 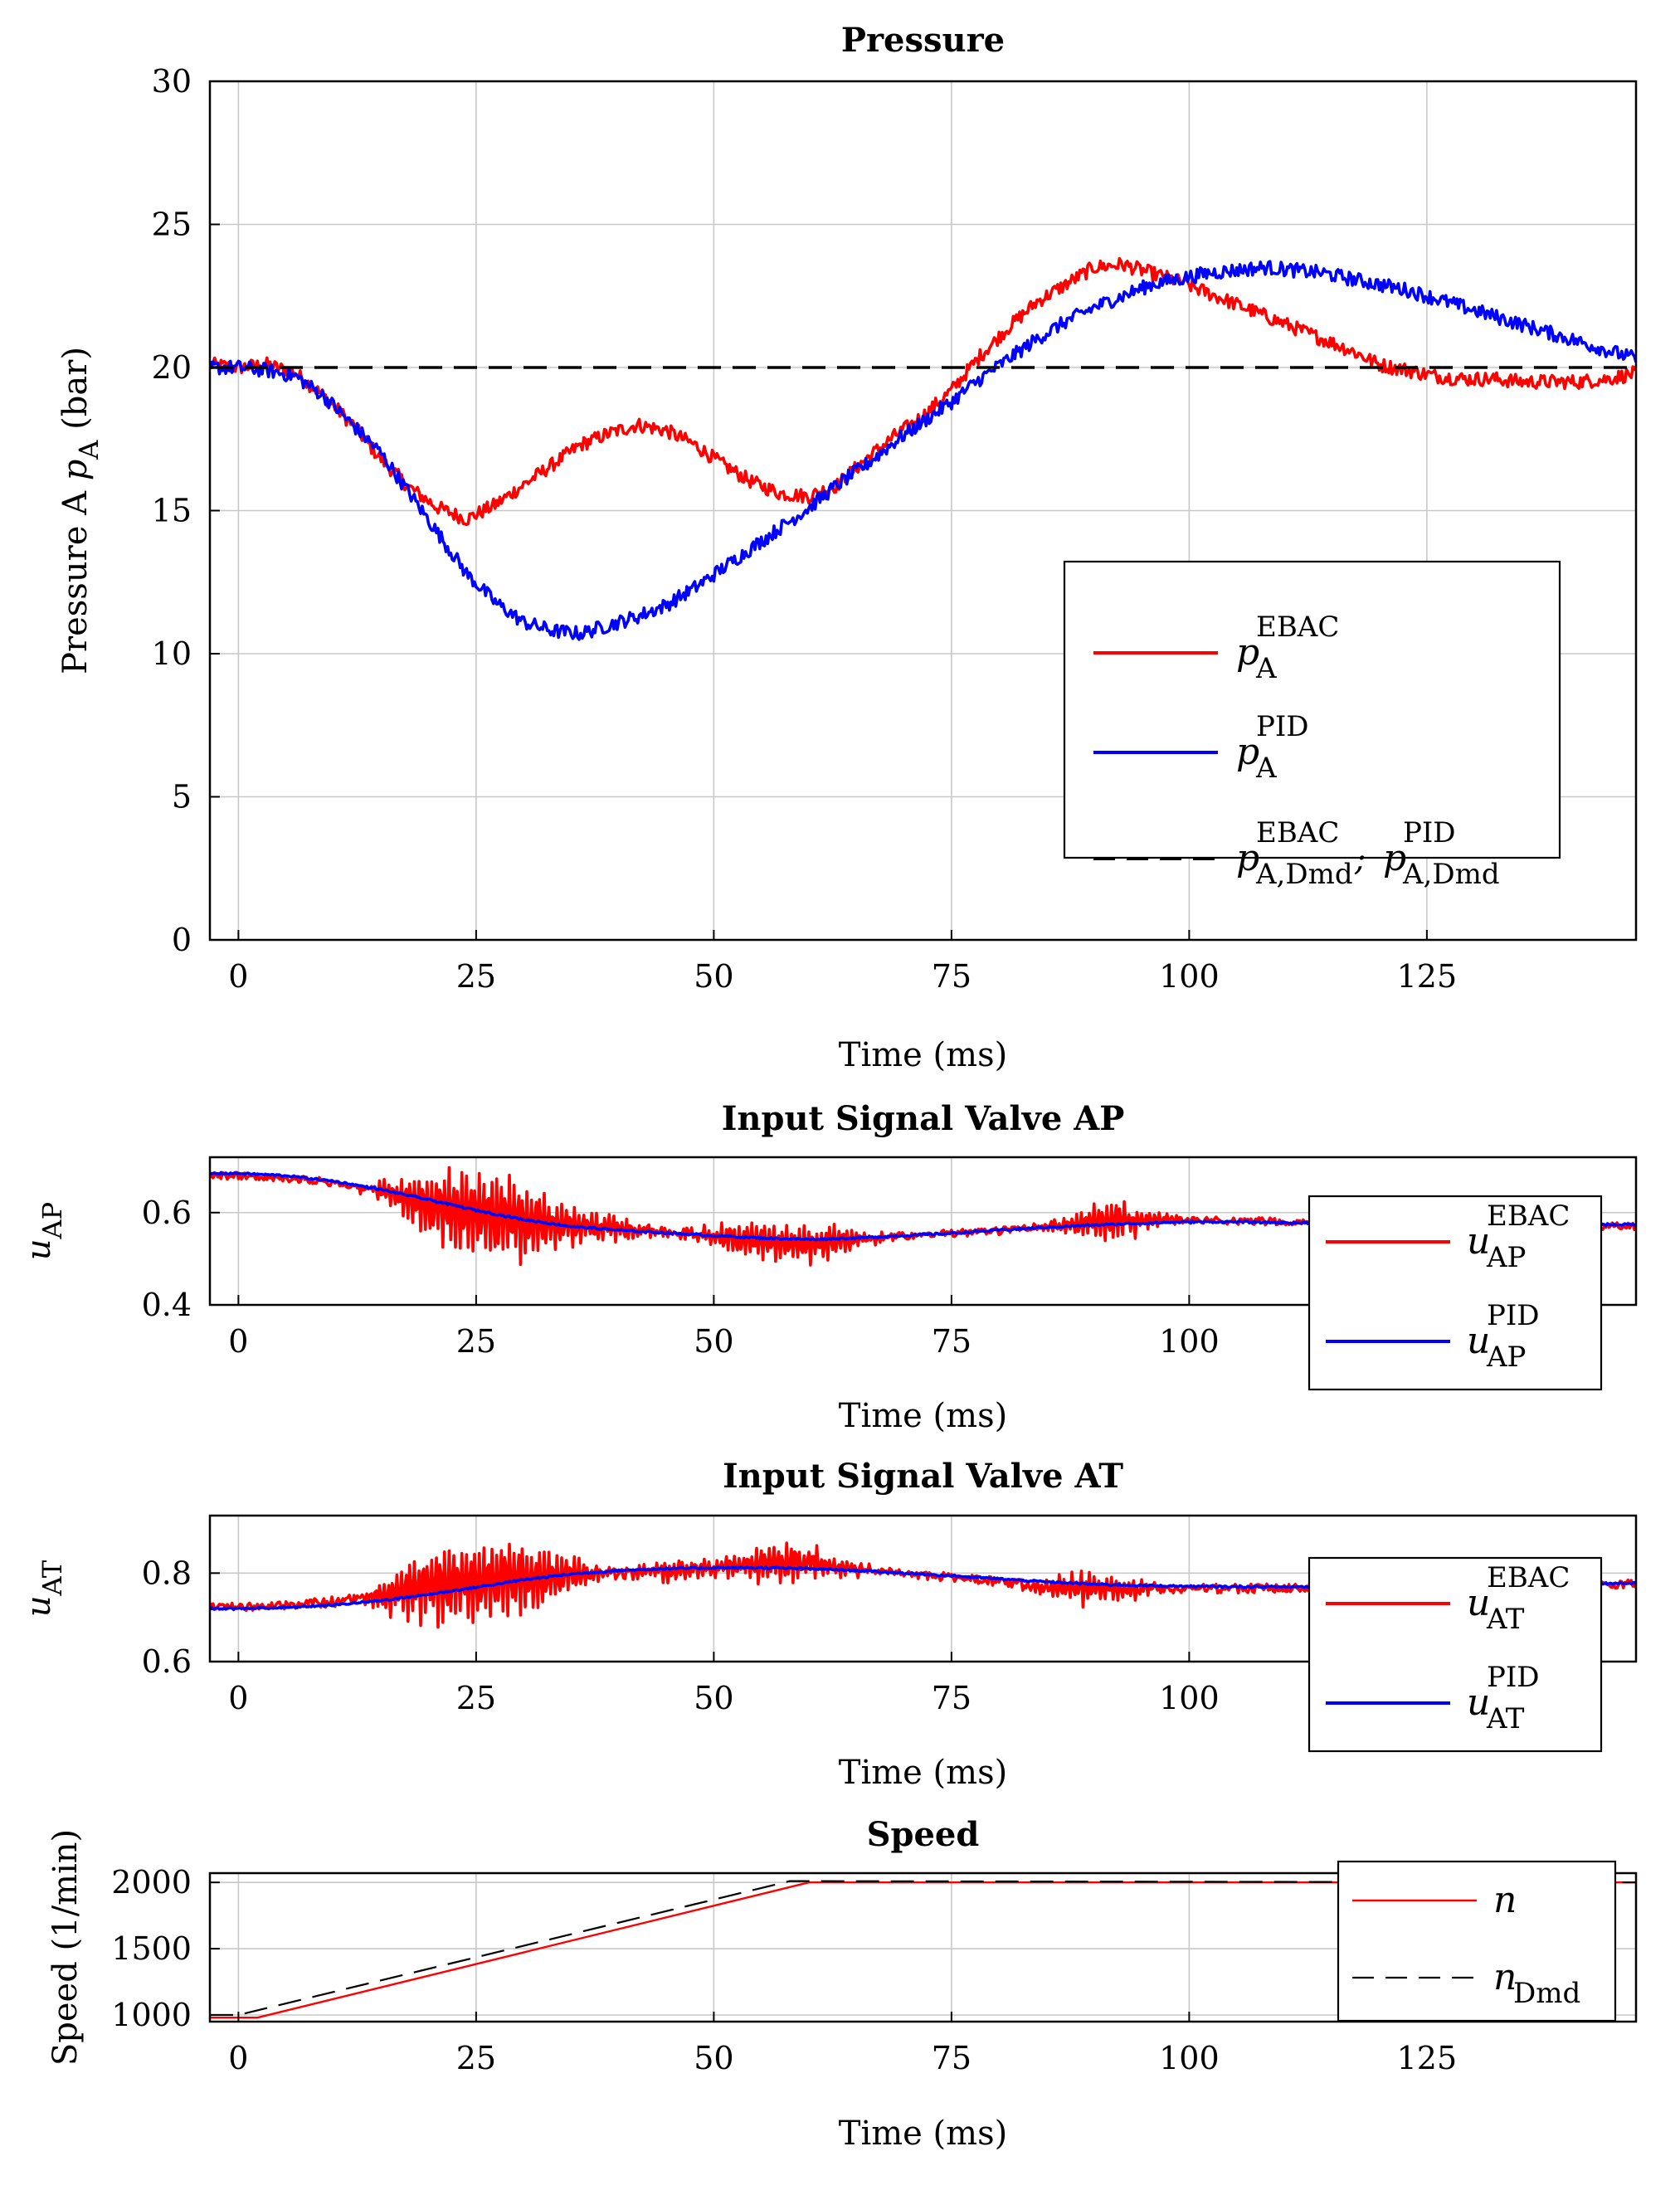 What do you see at coordinates (1368, 854) in the screenshot?
I see `legend-entry: pEBAC A,Dmd; pPID A,Dmd` at bounding box center [1368, 854].